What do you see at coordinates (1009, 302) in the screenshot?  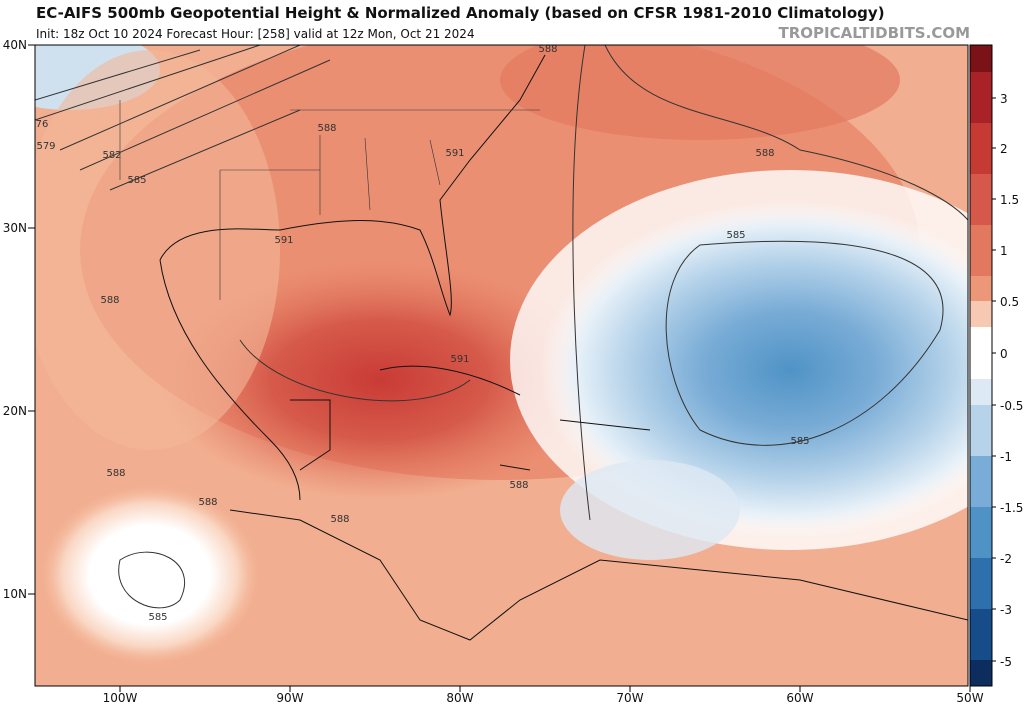 I see `colorbar-label: 0.5` at bounding box center [1009, 302].